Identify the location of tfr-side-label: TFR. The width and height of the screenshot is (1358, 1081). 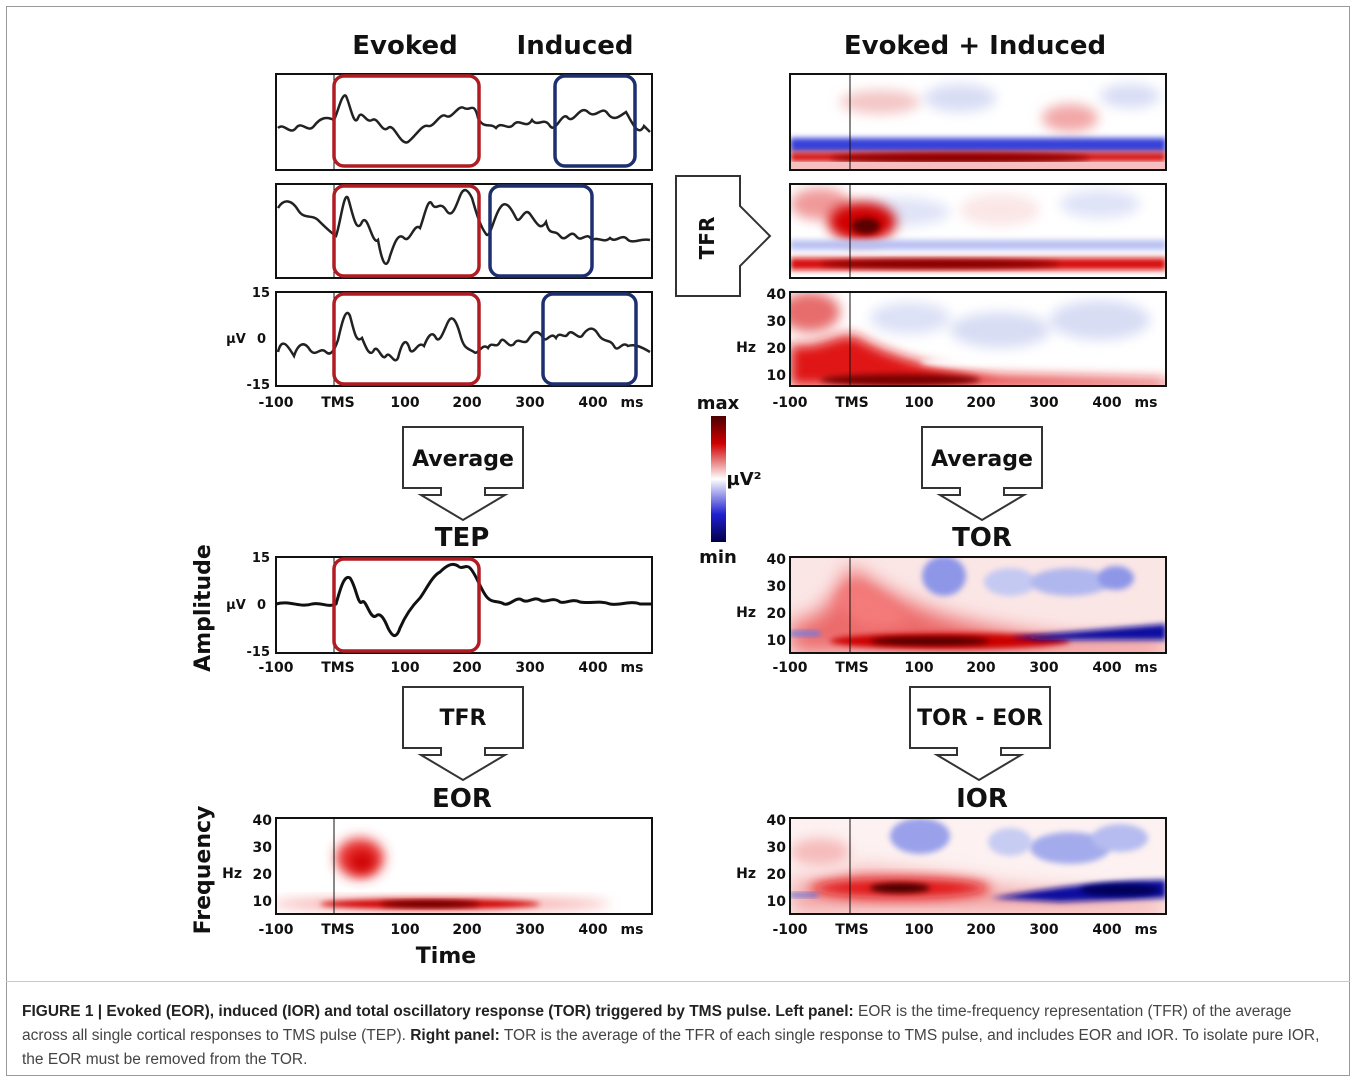
(707, 238).